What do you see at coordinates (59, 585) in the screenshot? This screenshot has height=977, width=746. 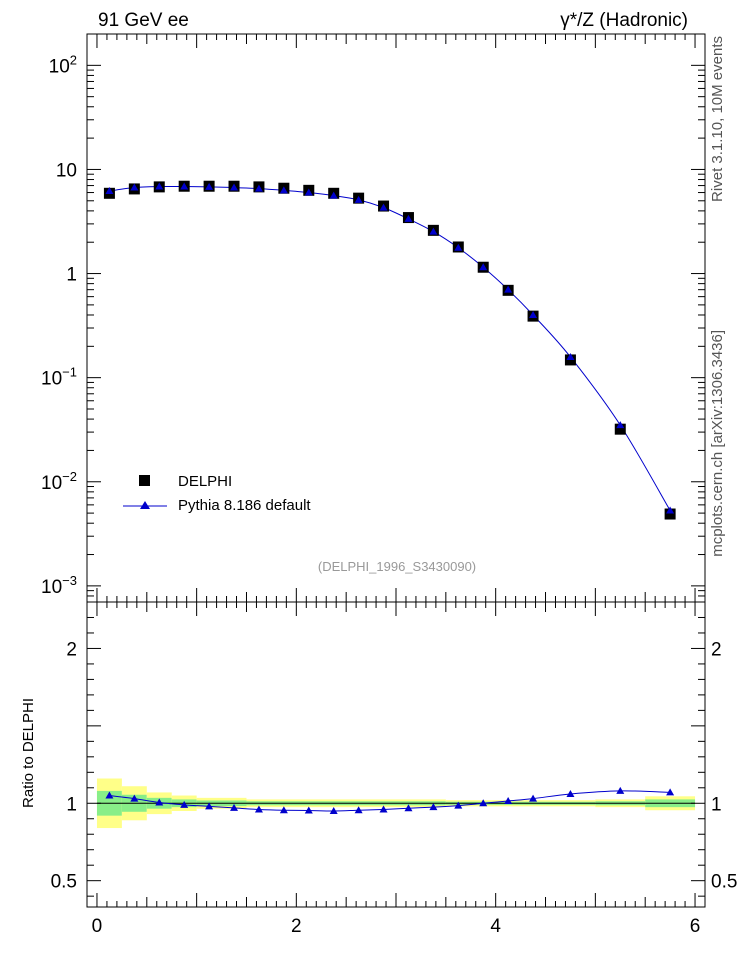 I see `main-y-tick-label: 10⁻³` at bounding box center [59, 585].